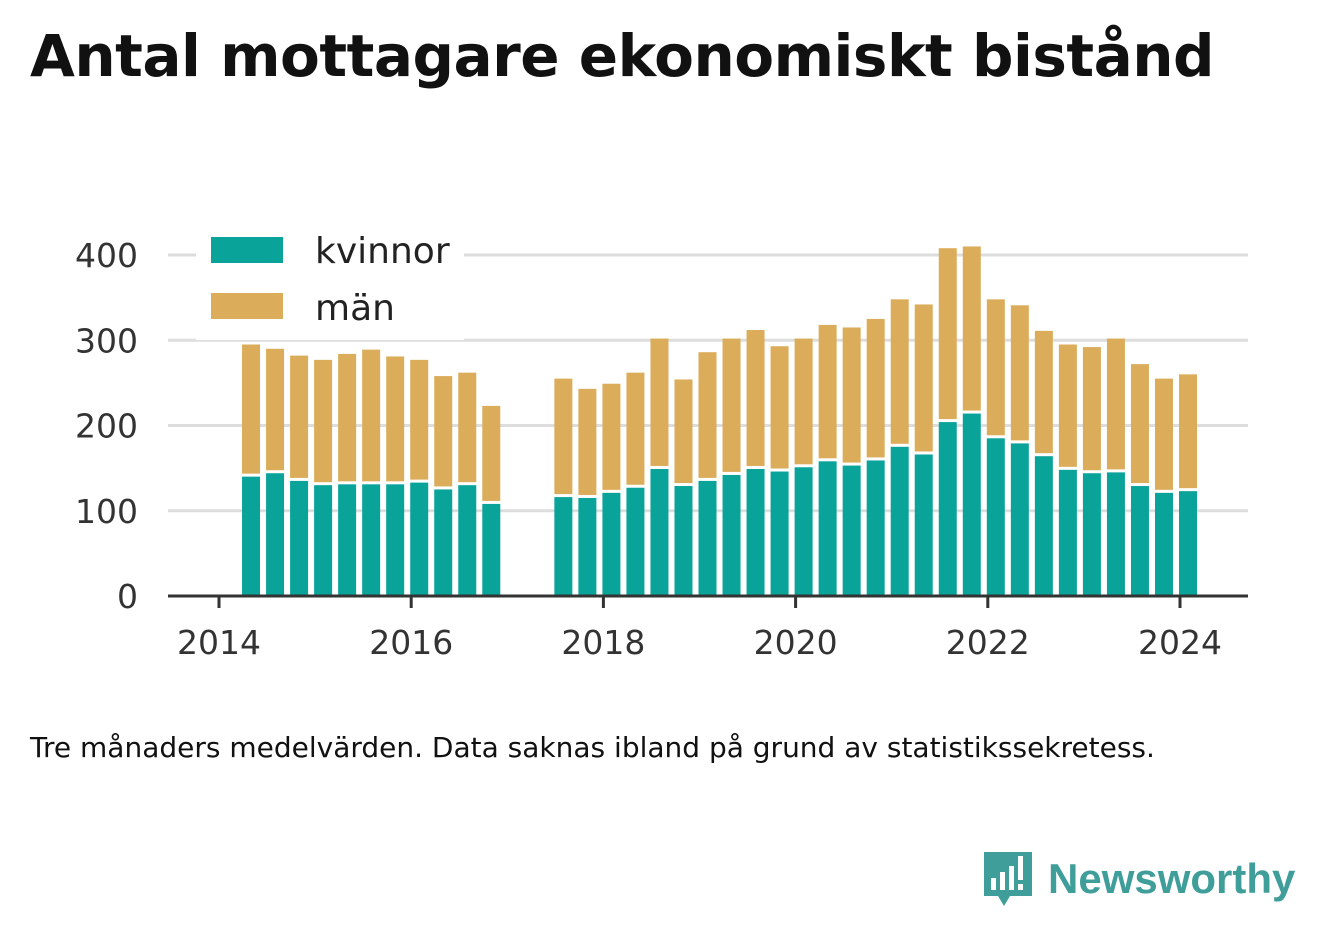 The image size is (1322, 939). I want to click on legend-label-kvinnor: kvinnor, so click(382, 251).